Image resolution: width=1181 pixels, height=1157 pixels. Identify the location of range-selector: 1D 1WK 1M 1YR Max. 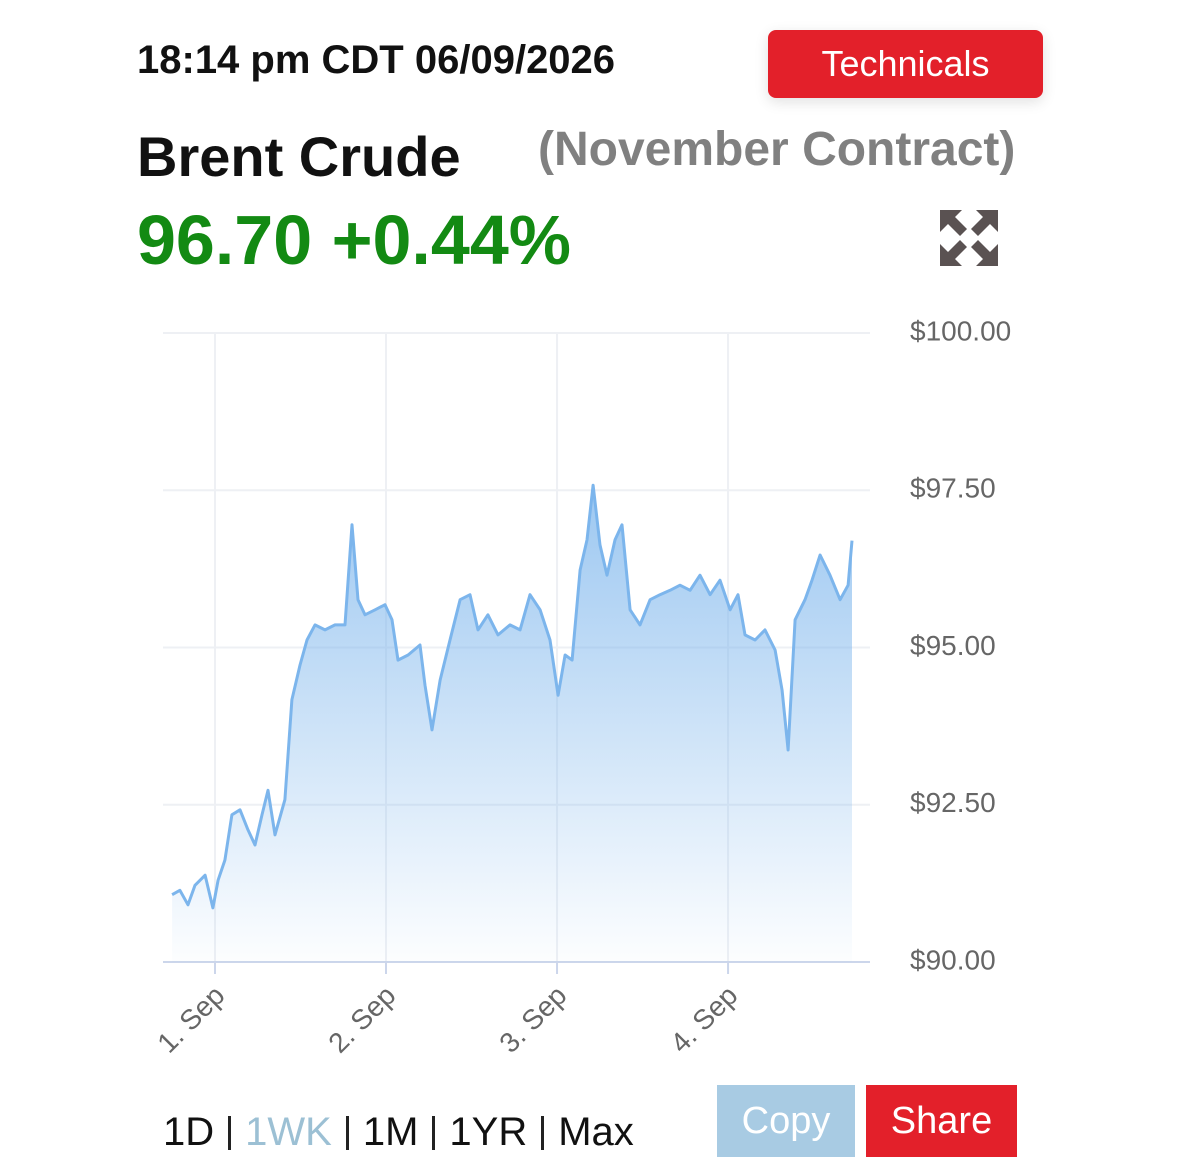
(398, 1132).